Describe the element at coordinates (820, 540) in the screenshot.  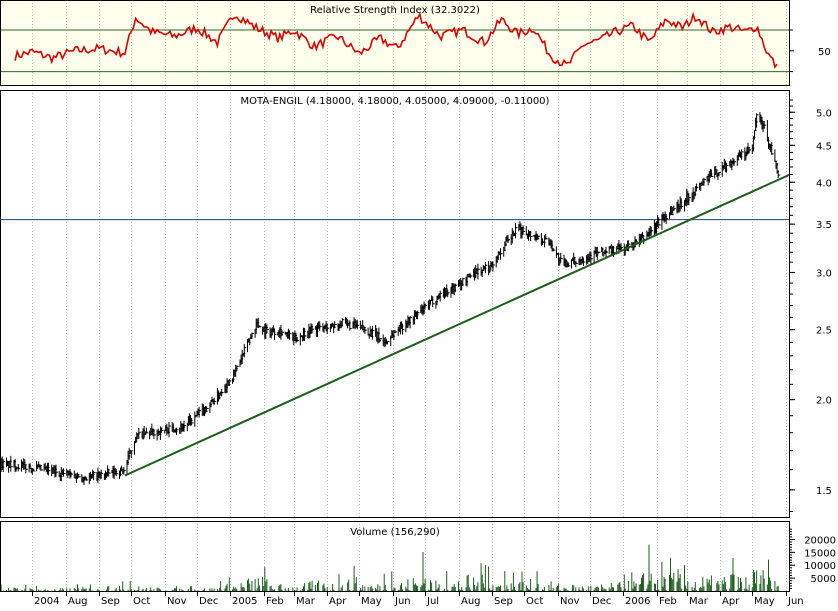
I see `volume-y-tick-label: 20000` at that location.